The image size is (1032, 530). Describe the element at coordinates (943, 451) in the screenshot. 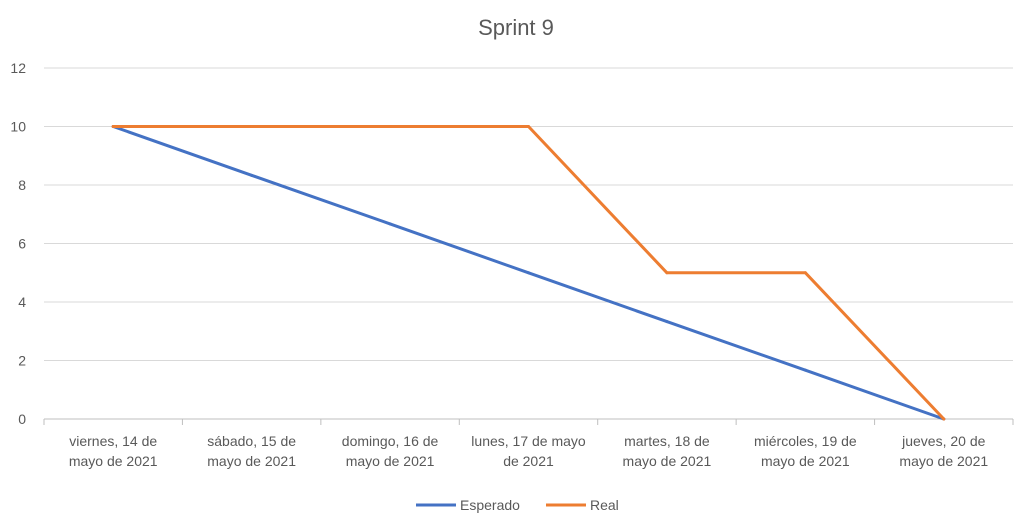

I see `x-tick-label: jueves, 20 de mayo de 2021` at that location.